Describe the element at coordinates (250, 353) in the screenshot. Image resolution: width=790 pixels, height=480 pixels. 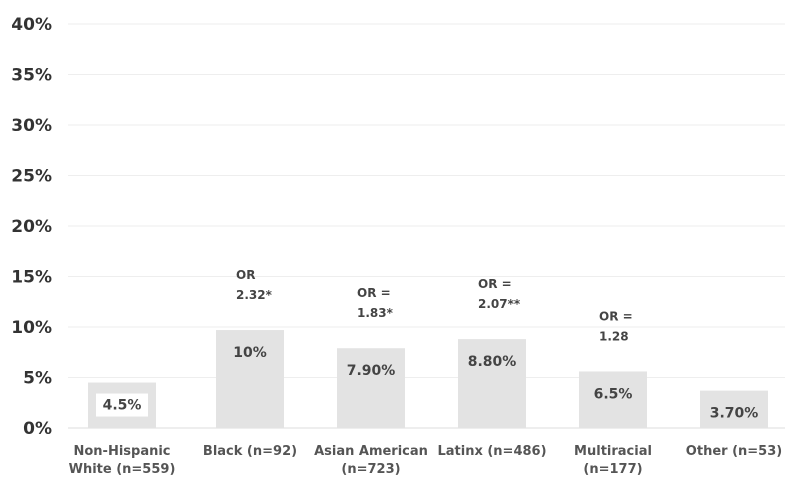
I see `data-label: 10%` at that location.